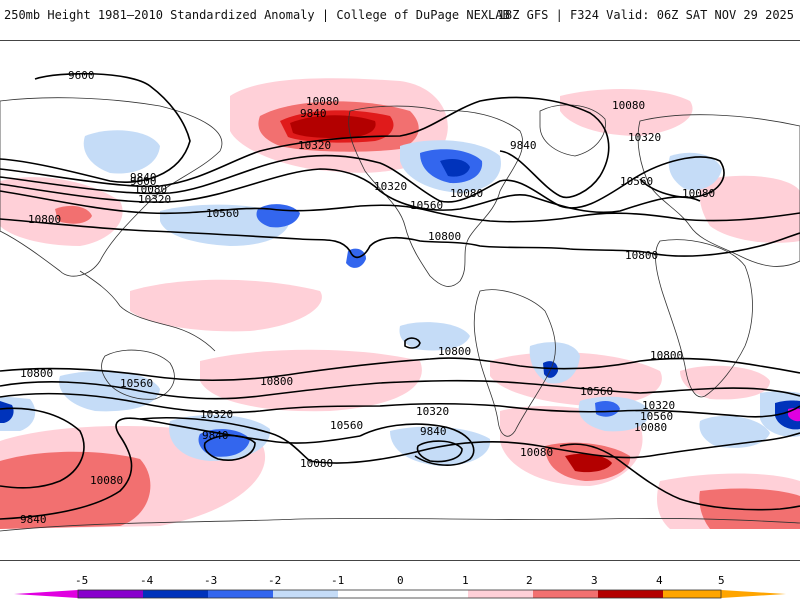 This screenshot has height=604, width=800. Describe the element at coordinates (229, 447) in the screenshot. I see `contour-loop-sw` at that location.